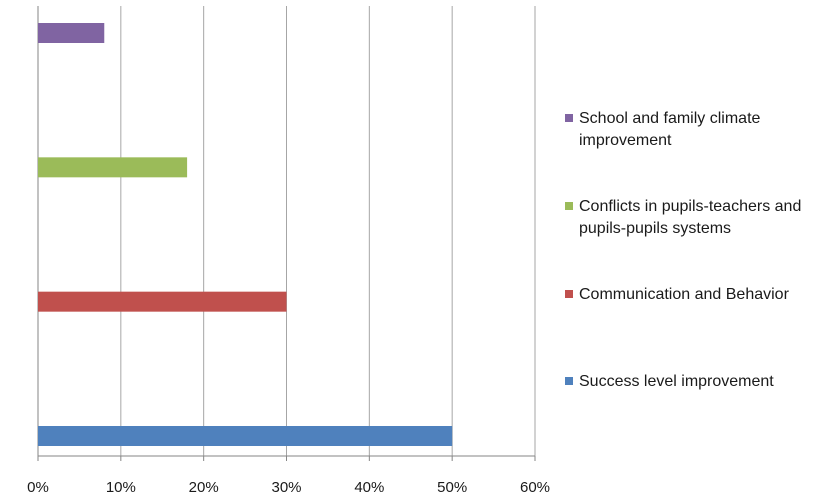 This screenshot has height=502, width=836. What do you see at coordinates (286, 487) in the screenshot?
I see `x-tick-label: 30%` at bounding box center [286, 487].